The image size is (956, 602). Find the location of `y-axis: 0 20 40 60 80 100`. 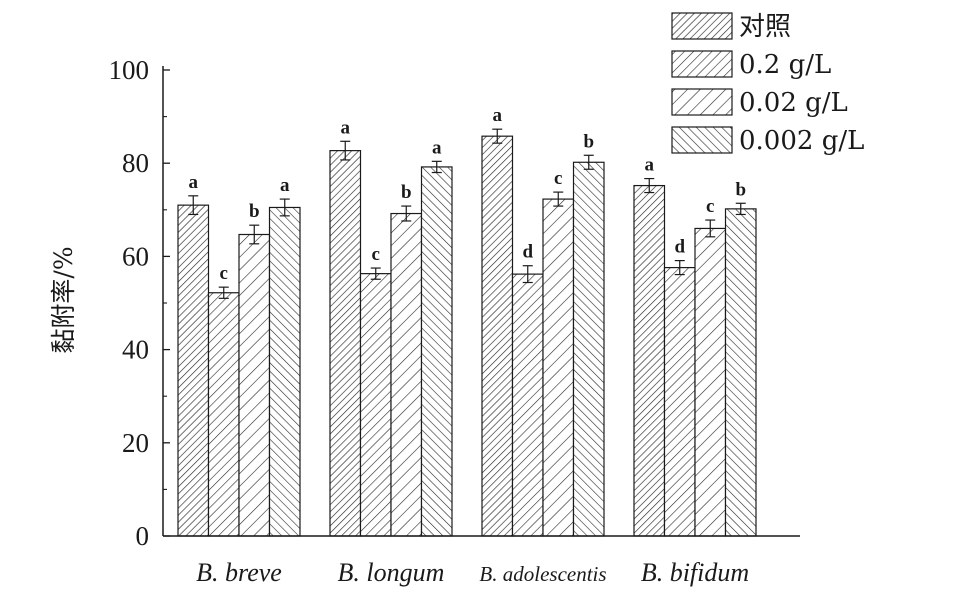

y-axis: 0 20 40 60 80 100 is located at coordinates (139, 303).